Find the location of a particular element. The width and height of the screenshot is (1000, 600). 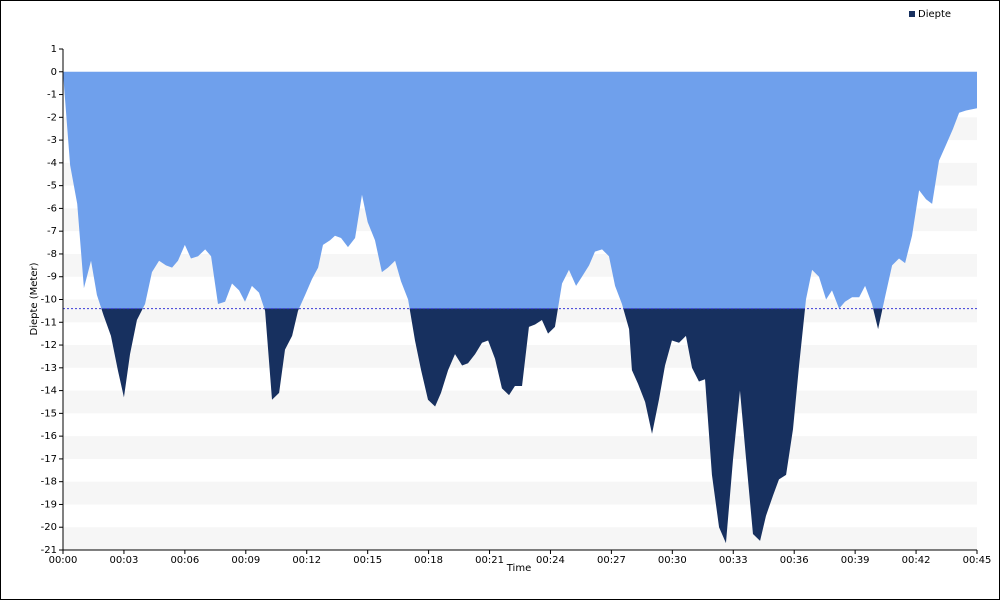

y-tick-label: -18 is located at coordinates (49, 482).